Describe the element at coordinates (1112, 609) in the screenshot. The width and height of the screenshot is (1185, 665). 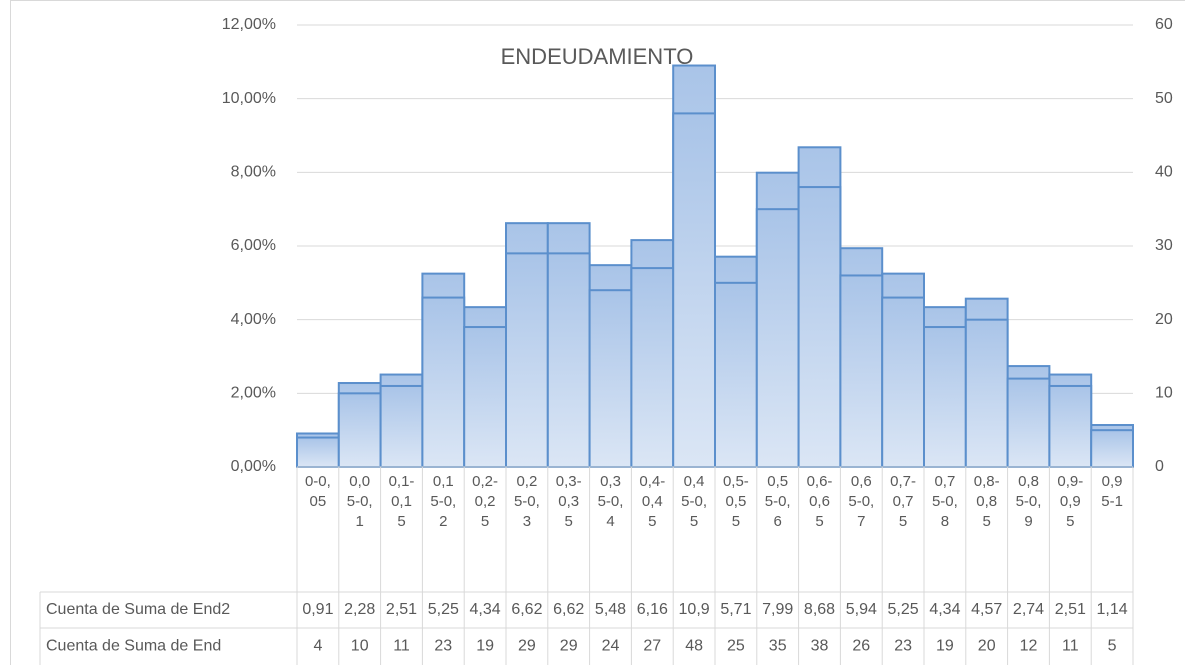
I see `table-value: 1,14` at that location.